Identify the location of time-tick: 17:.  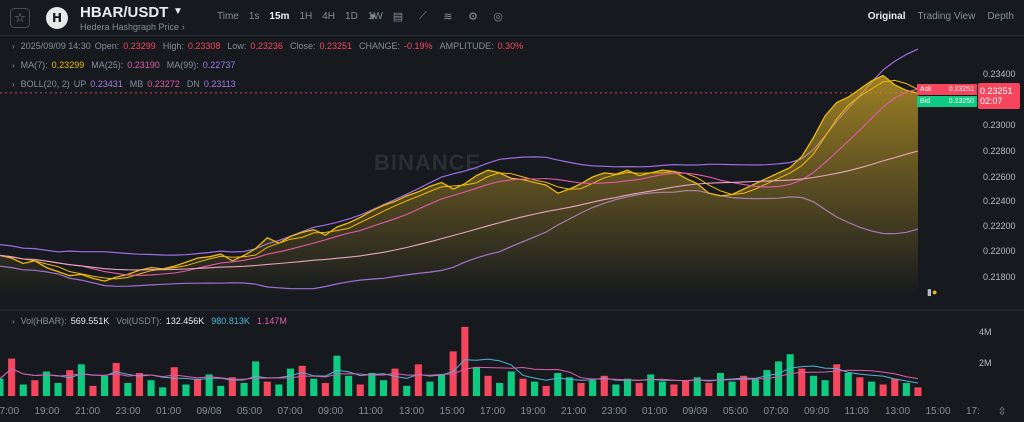
(973, 411).